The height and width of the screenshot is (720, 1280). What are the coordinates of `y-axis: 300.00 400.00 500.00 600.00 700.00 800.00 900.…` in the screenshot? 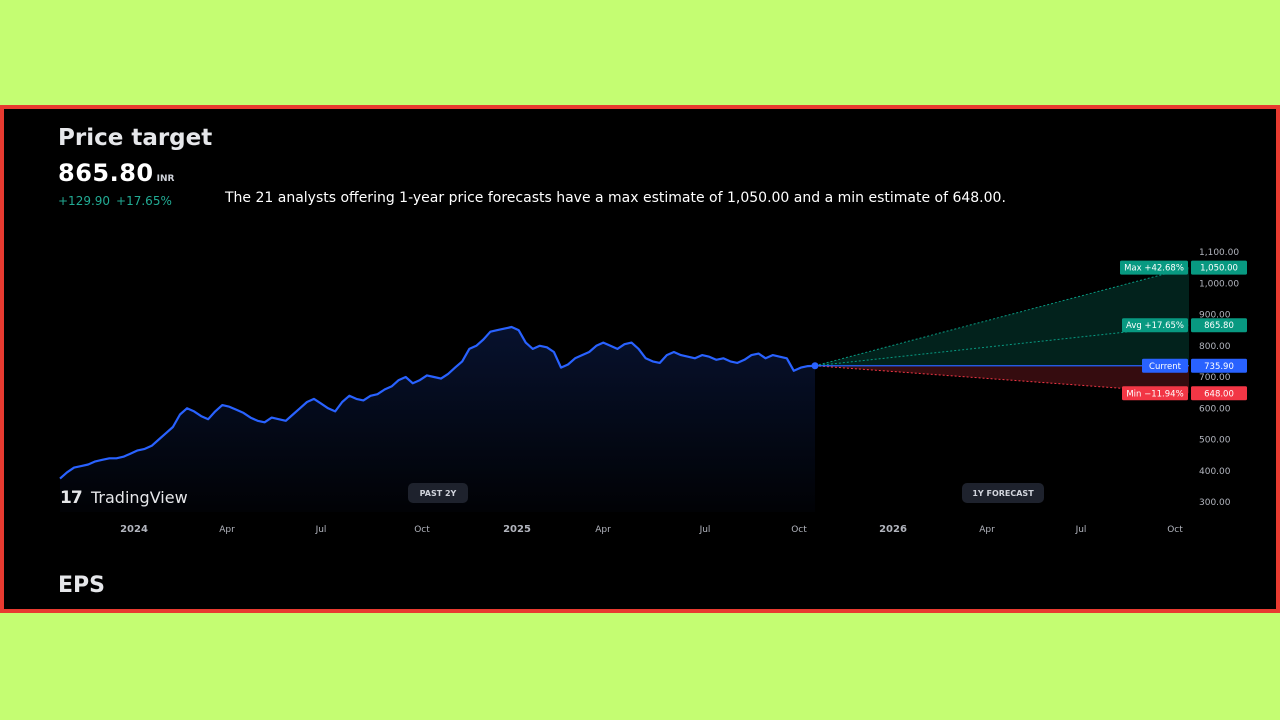 It's located at (1219, 378).